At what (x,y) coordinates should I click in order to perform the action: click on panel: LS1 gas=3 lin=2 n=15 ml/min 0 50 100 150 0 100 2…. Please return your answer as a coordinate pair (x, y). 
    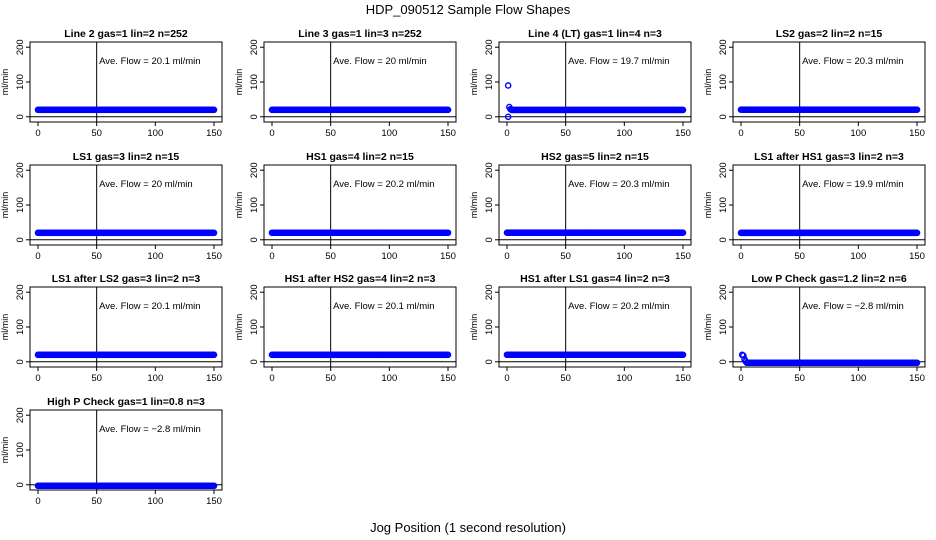
    Looking at the image, I should click on (111, 206).